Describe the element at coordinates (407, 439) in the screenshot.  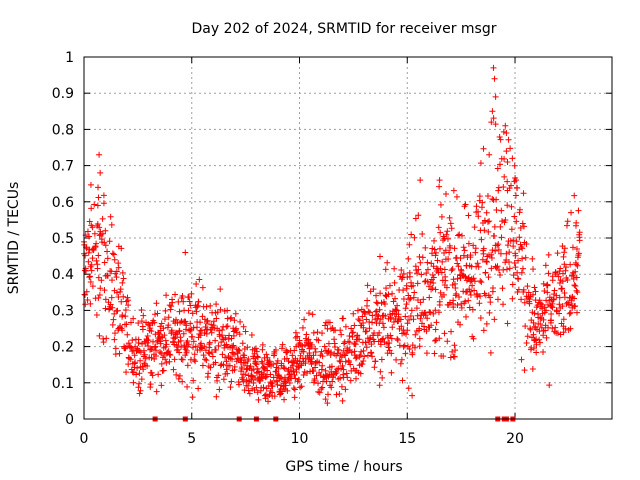
I see `x-tick-label: 15` at that location.